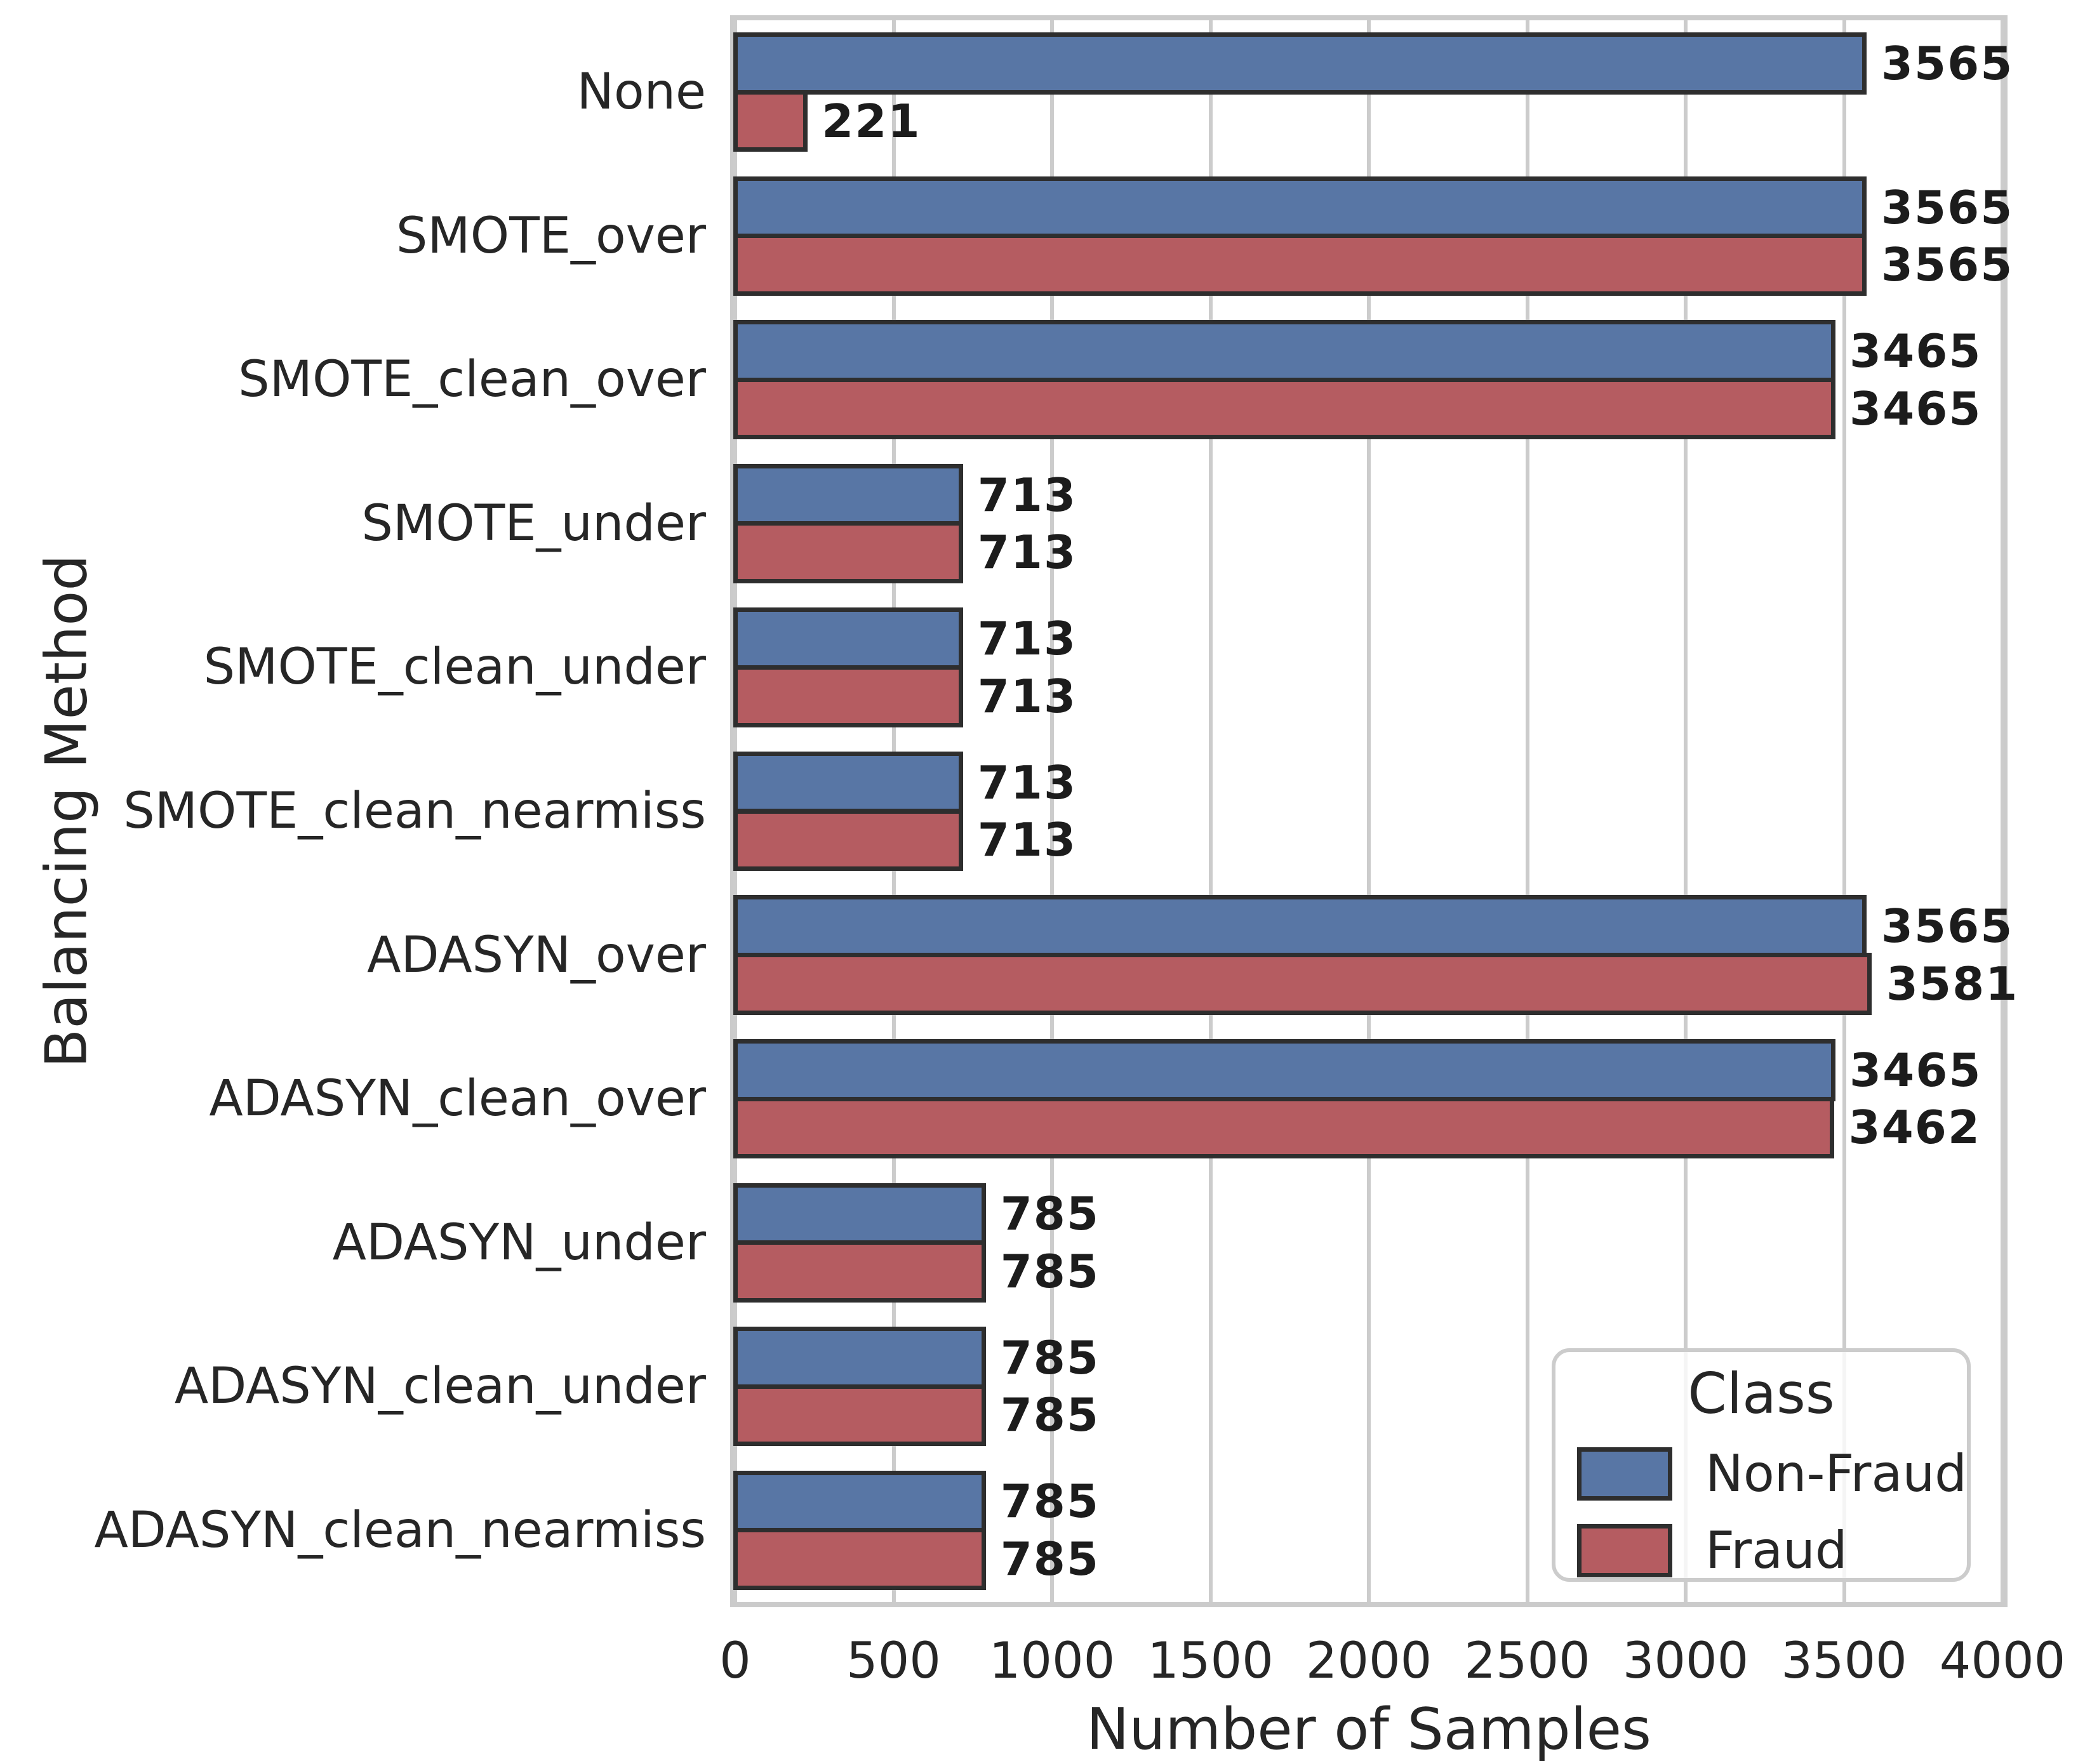  I want to click on y-tick-label: None, so click(641, 92).